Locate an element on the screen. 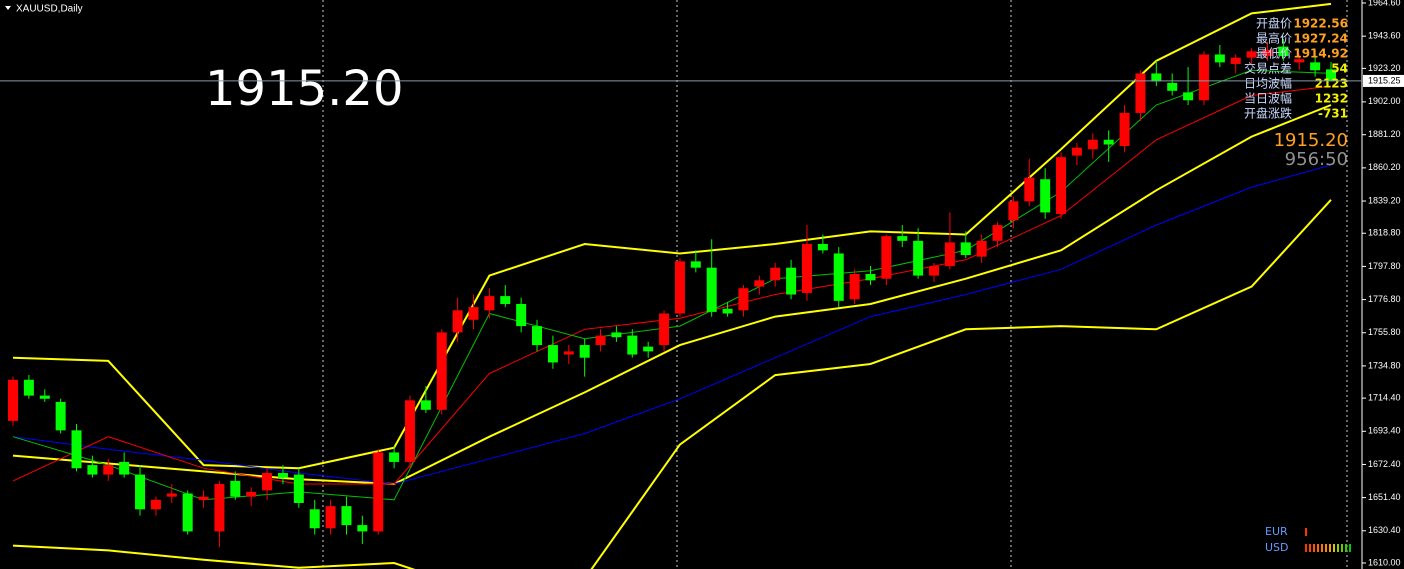 The image size is (1404, 569). panel-value: 54 is located at coordinates (1339, 69).